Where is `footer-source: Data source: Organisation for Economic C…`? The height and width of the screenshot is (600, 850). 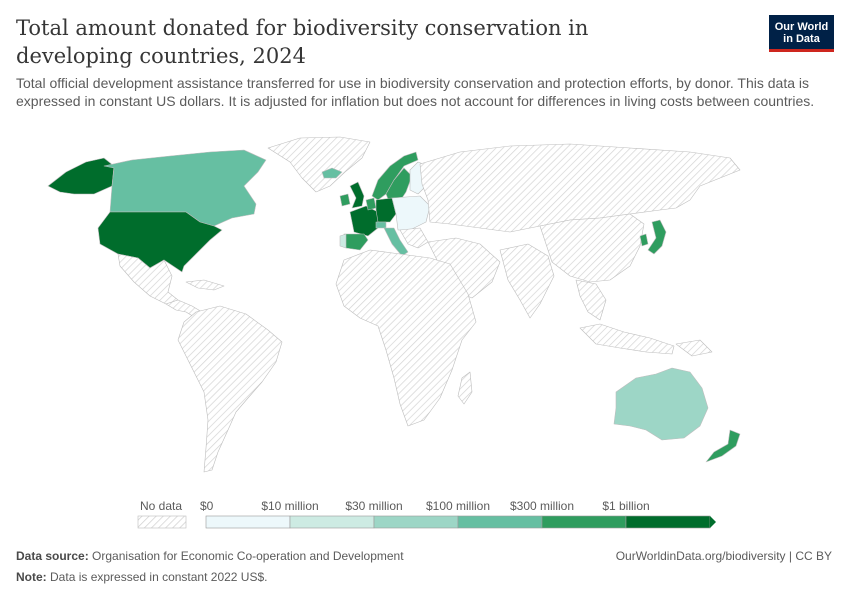 footer-source: Data source: Organisation for Economic C… is located at coordinates (210, 556).